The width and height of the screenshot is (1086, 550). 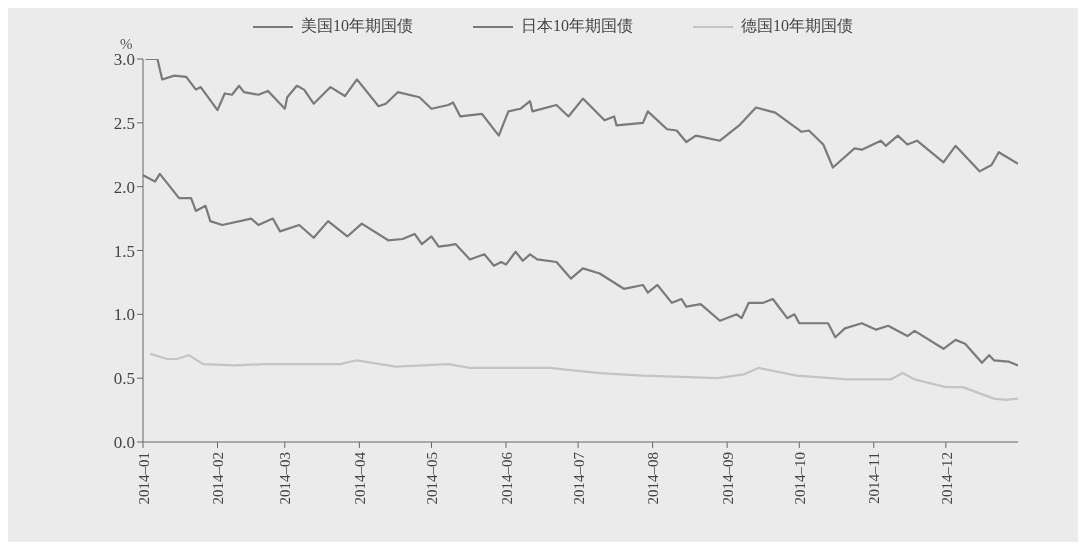 I want to click on line-series, so click(x=583, y=376).